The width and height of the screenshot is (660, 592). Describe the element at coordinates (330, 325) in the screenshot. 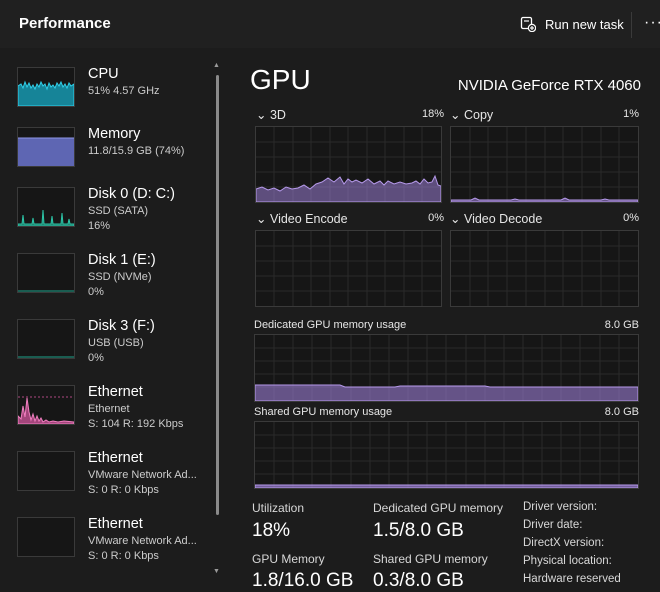

I see `dedicated-memory-usage-label: Dedicated GPU memory usage` at that location.